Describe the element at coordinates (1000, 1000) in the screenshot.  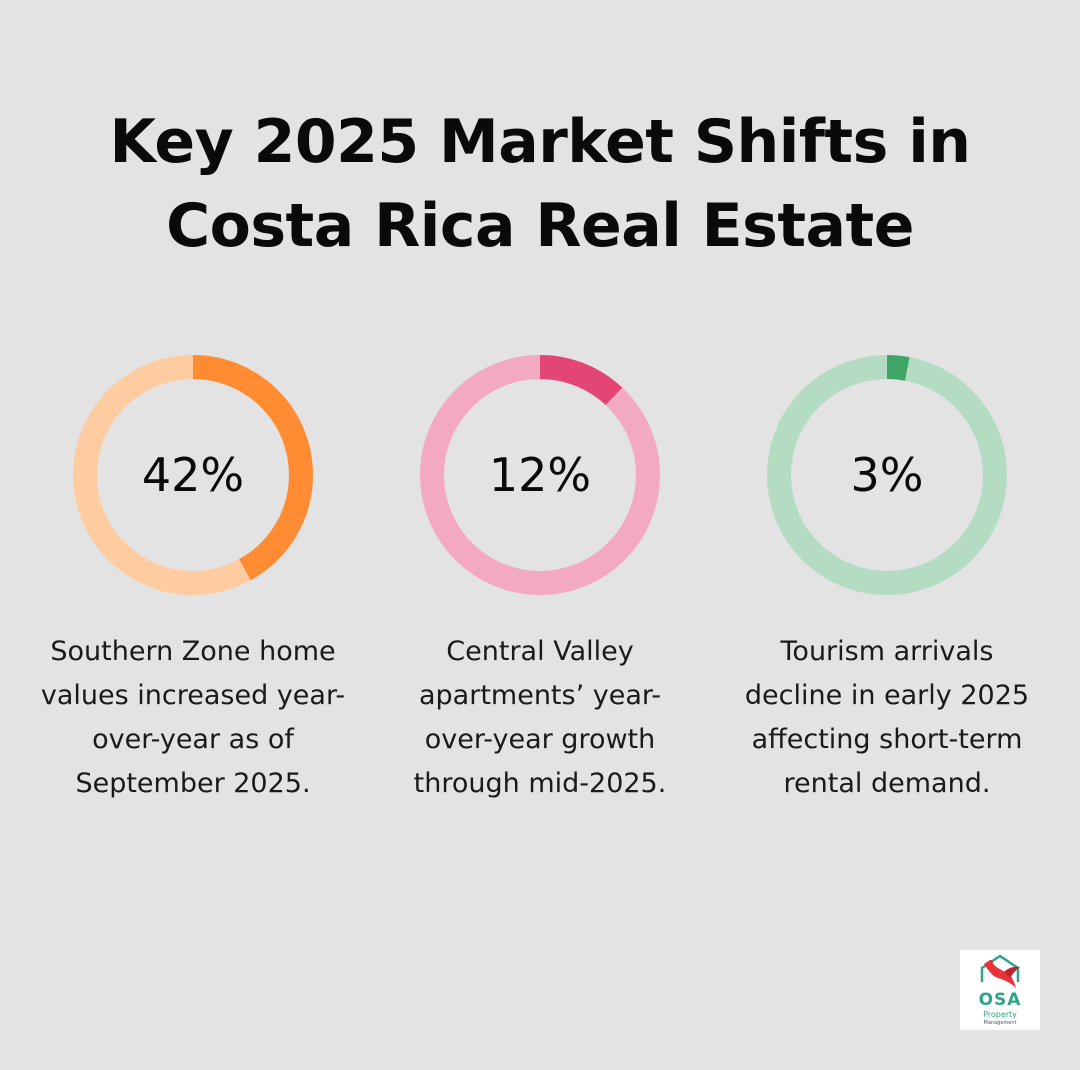
I see `logo-name: OSA` at that location.